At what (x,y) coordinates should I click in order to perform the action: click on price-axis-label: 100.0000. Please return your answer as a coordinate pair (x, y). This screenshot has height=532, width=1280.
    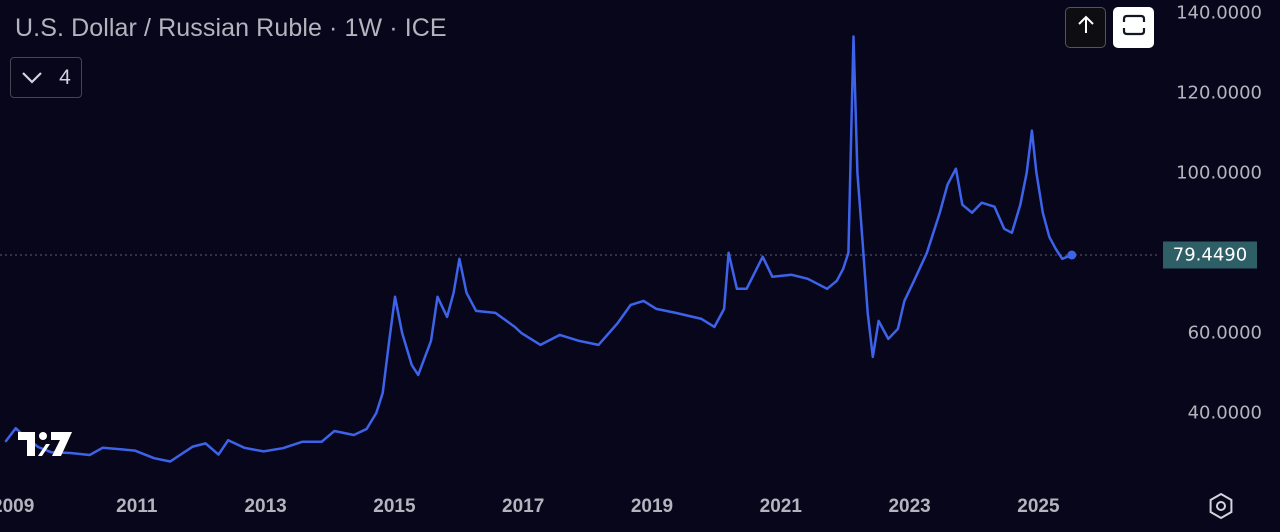
    Looking at the image, I should click on (1219, 173).